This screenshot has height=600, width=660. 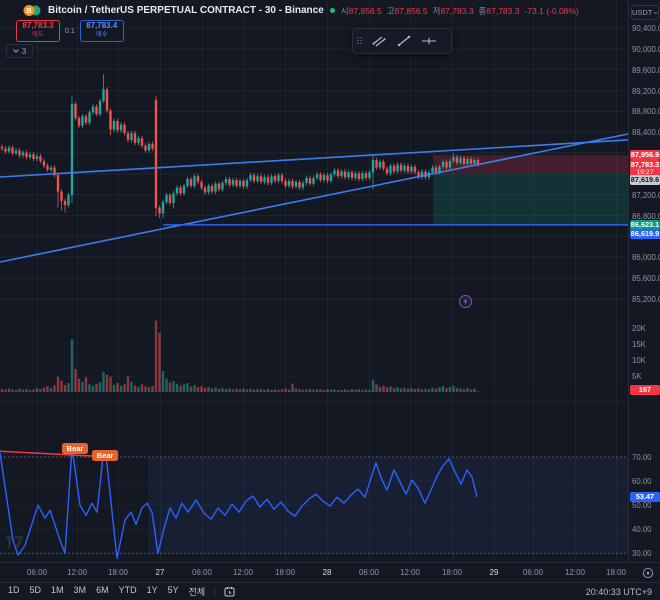 What do you see at coordinates (360, 41) in the screenshot?
I see `drag-handle-icon` at bounding box center [360, 41].